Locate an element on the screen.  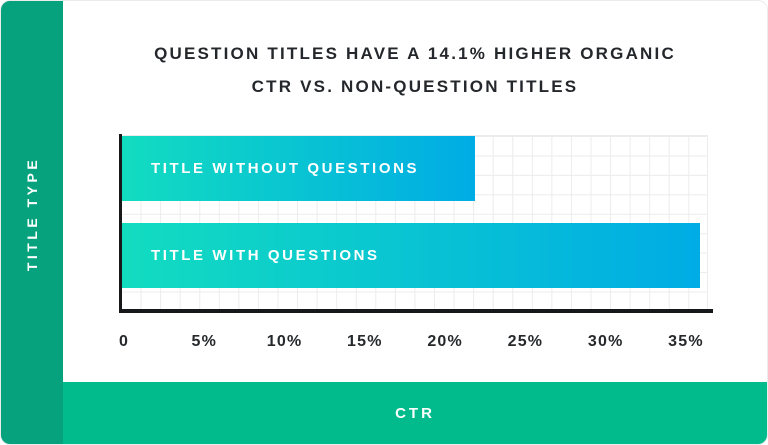
y-axis-line is located at coordinates (120, 223).